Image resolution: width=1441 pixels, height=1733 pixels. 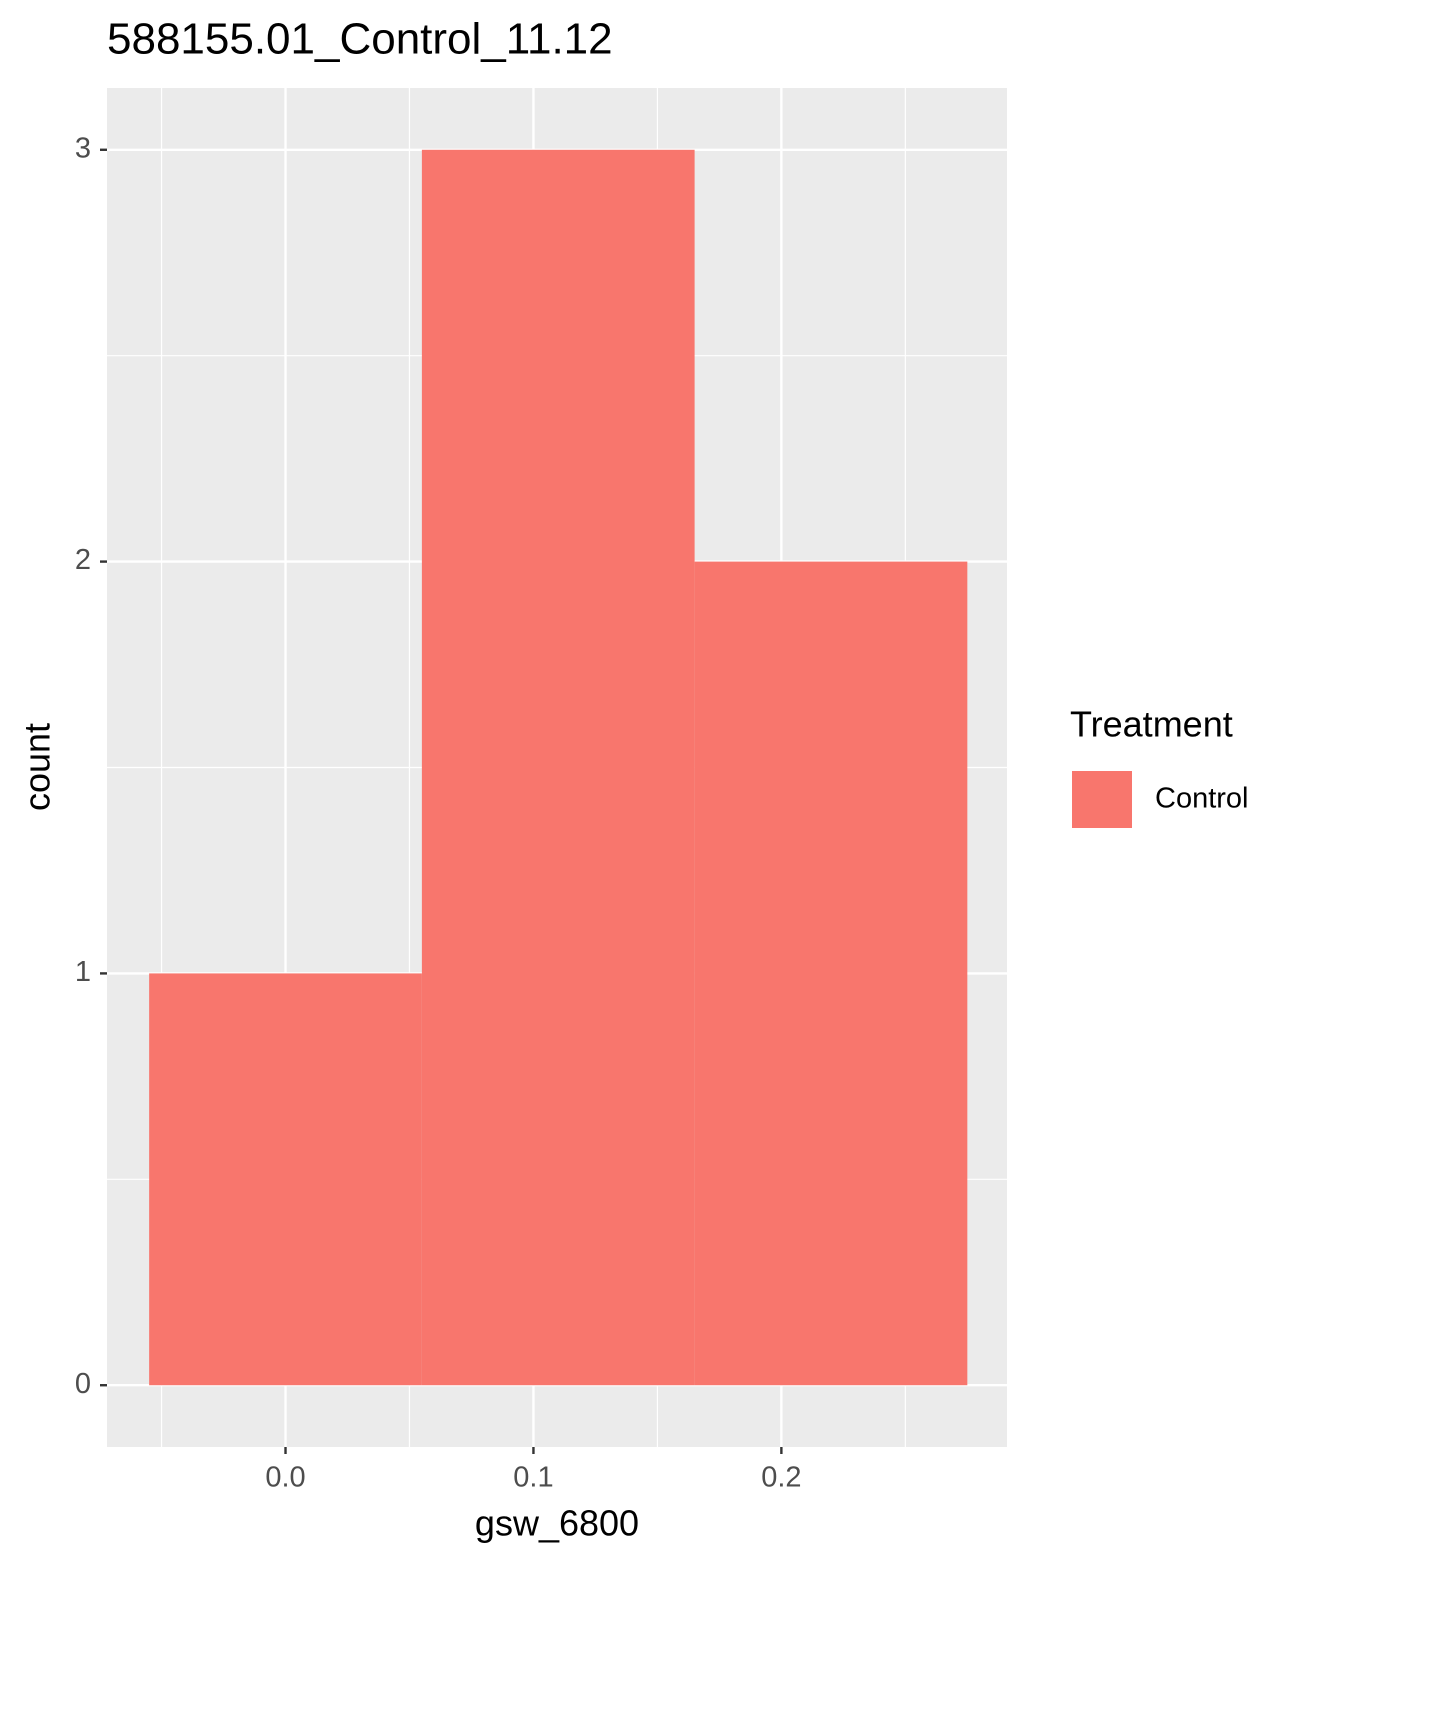 I want to click on legend-swatch, so click(x=1102, y=799).